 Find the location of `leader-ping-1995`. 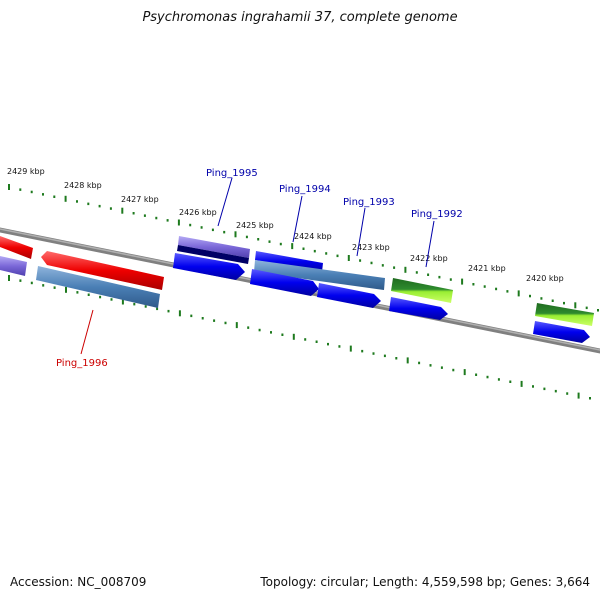

leader-ping-1995 is located at coordinates (225, 202).